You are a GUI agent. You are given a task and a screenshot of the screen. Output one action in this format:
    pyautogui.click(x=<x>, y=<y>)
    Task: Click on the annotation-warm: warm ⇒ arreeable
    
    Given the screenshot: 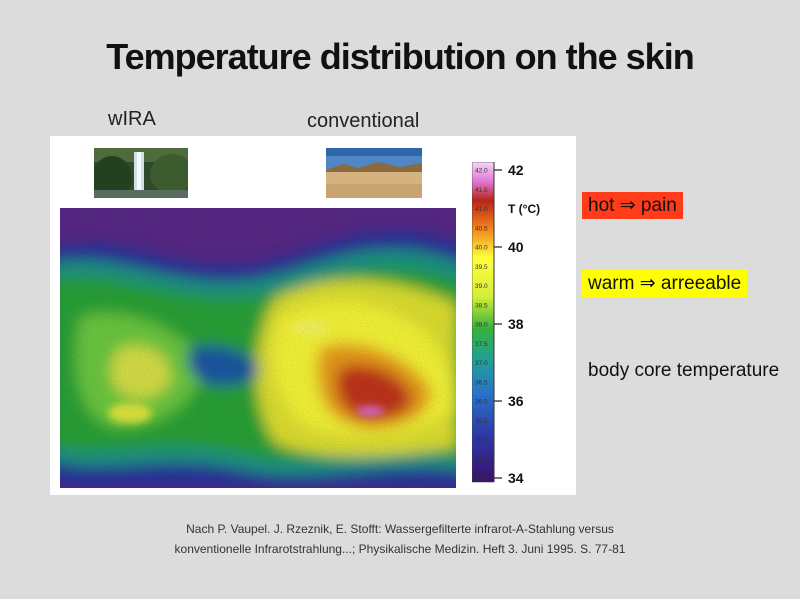 What is the action you would take?
    pyautogui.click(x=665, y=283)
    